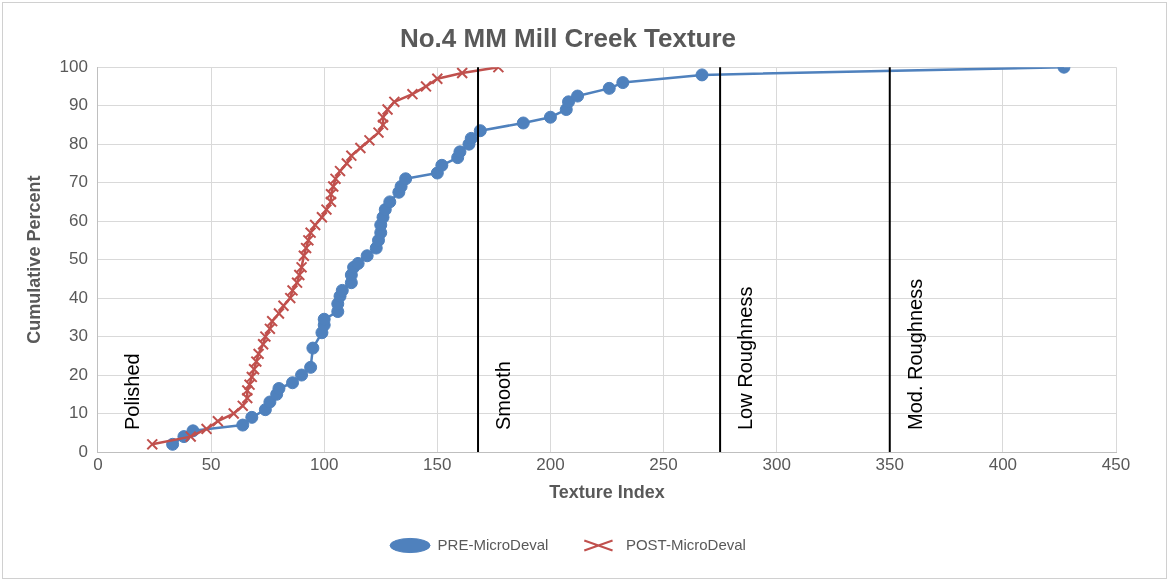 Image resolution: width=1171 pixels, height=583 pixels. What do you see at coordinates (914, 354) in the screenshot?
I see `ref-line-label: Mod. Roughness` at bounding box center [914, 354].